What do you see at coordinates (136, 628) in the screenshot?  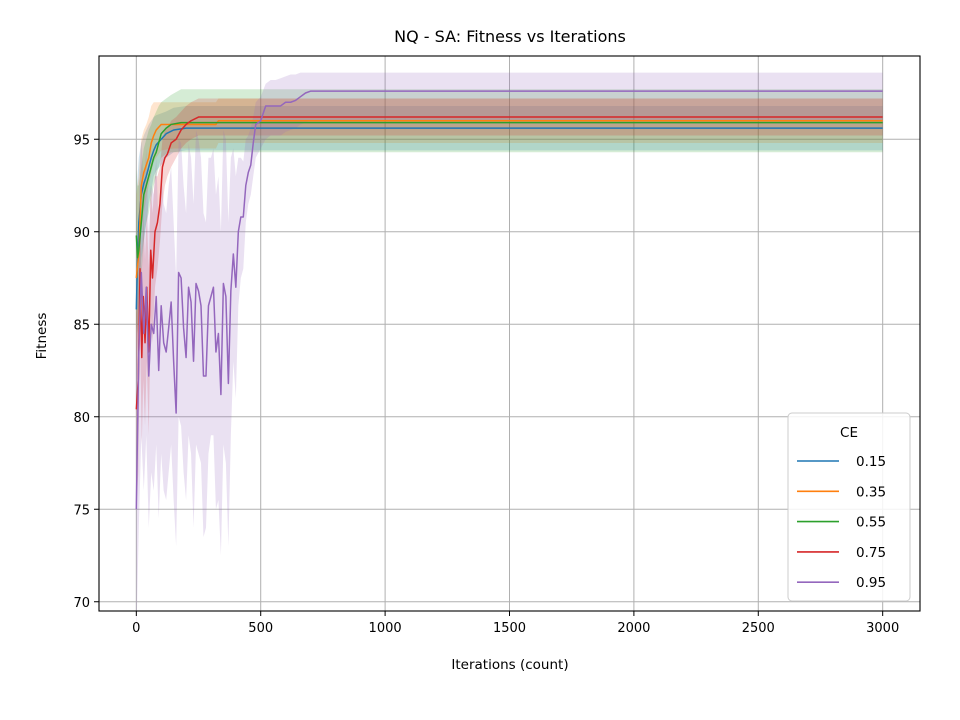 I see `x-tick-label: 0` at bounding box center [136, 628].